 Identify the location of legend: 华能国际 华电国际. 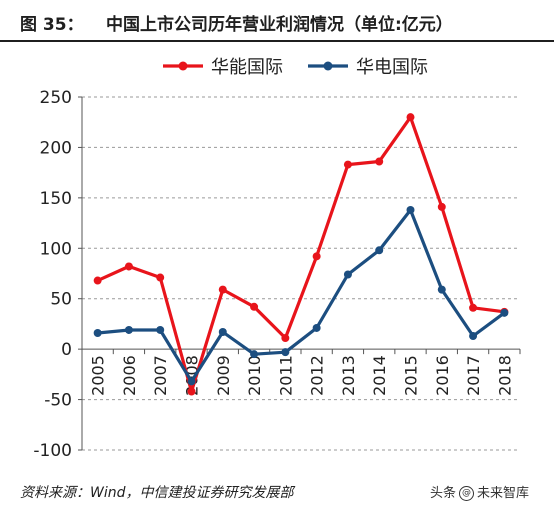
(295, 67).